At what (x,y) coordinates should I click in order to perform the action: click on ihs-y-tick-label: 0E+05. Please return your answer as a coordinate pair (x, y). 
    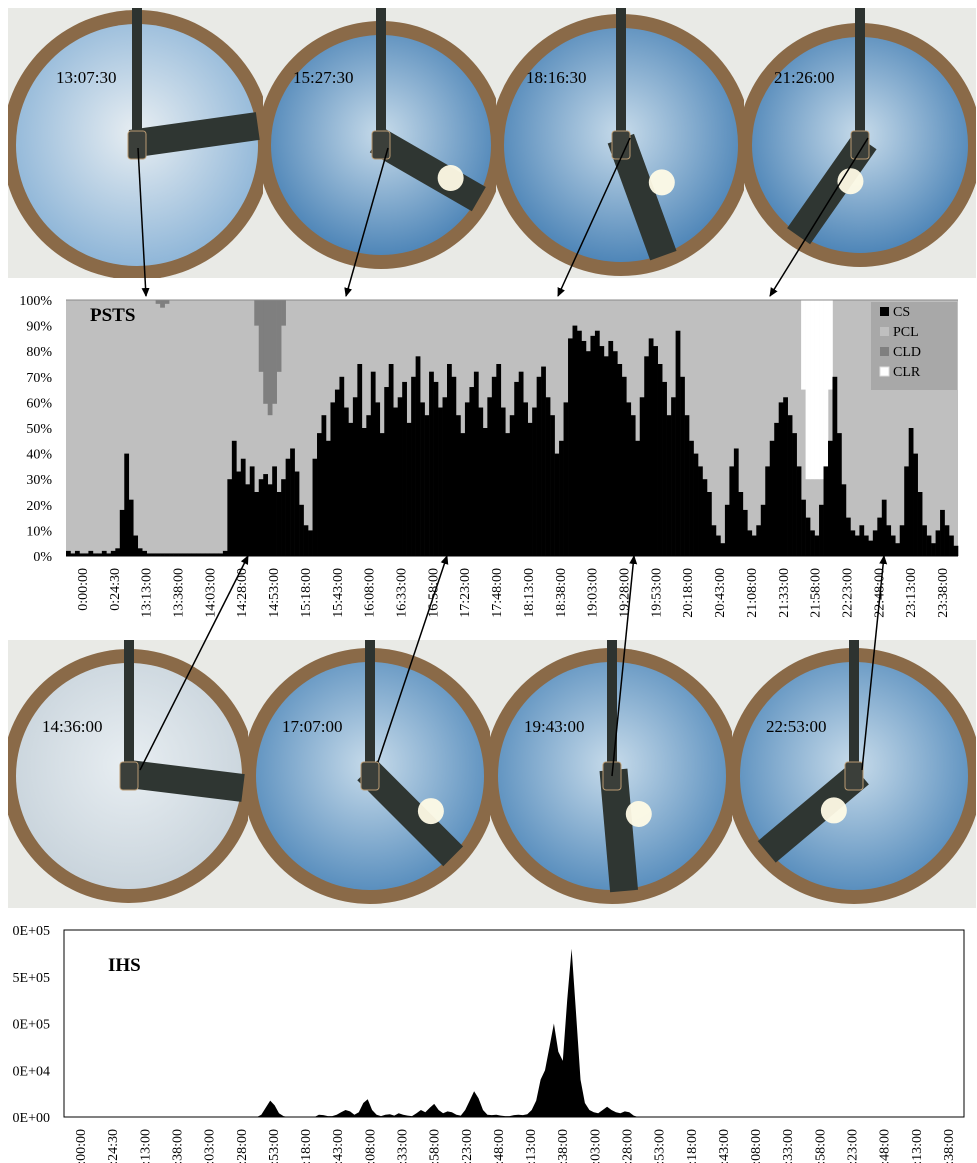
    Looking at the image, I should click on (31, 931).